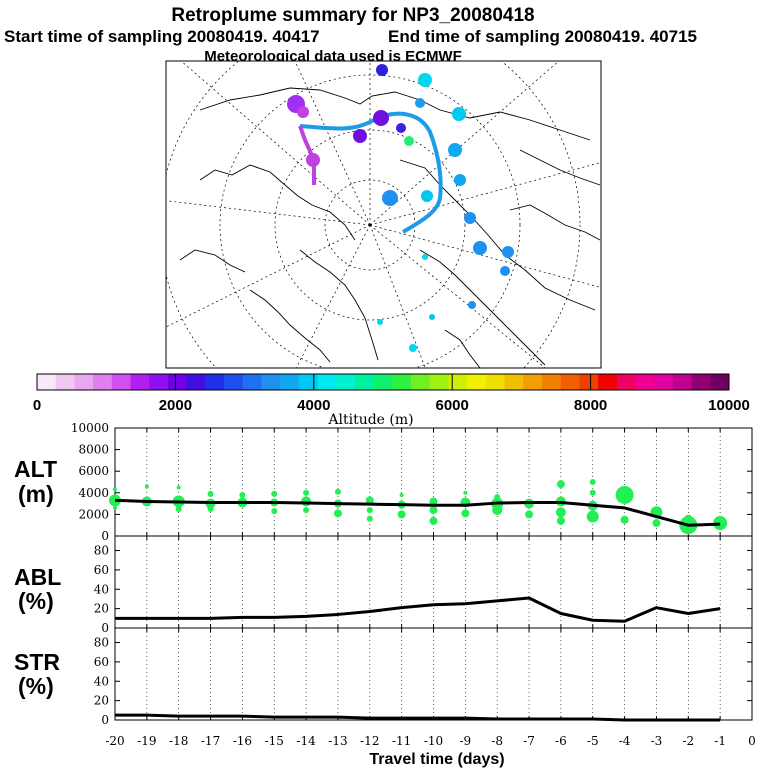 This screenshot has height=768, width=768. What do you see at coordinates (36, 601) in the screenshot?
I see `abl-label-line2: (%)` at bounding box center [36, 601].